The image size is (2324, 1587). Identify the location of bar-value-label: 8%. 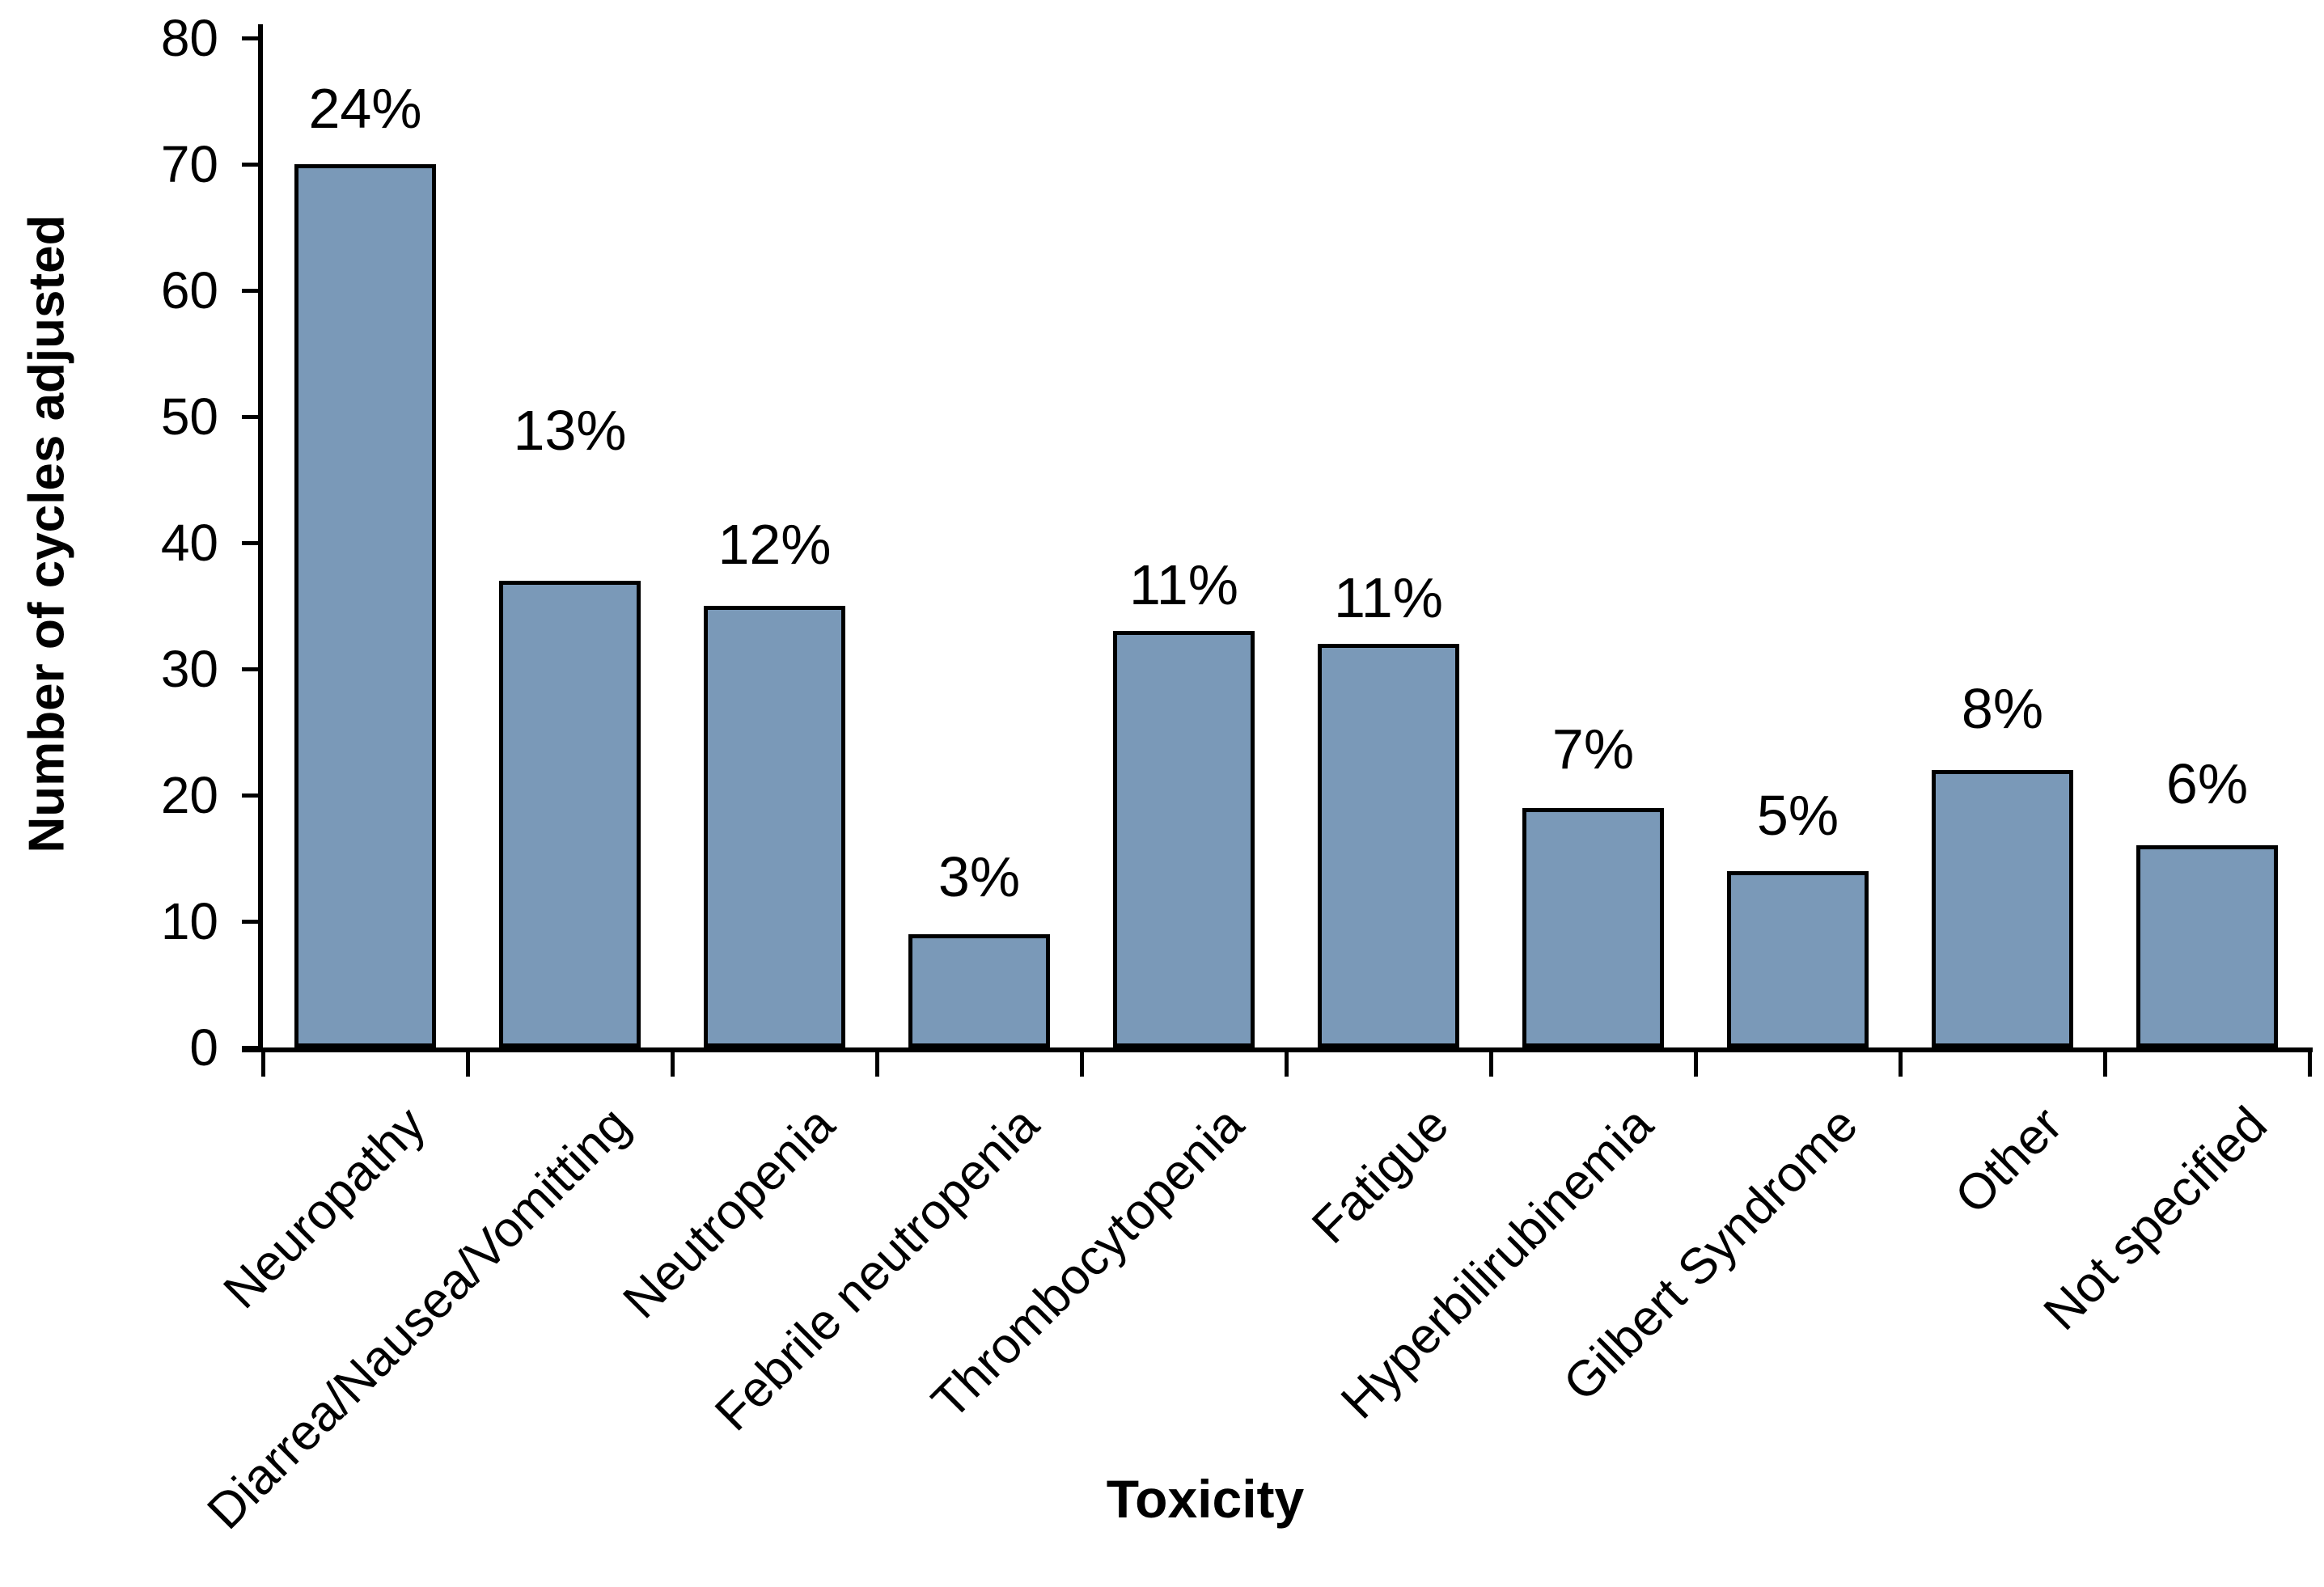
(2002, 708).